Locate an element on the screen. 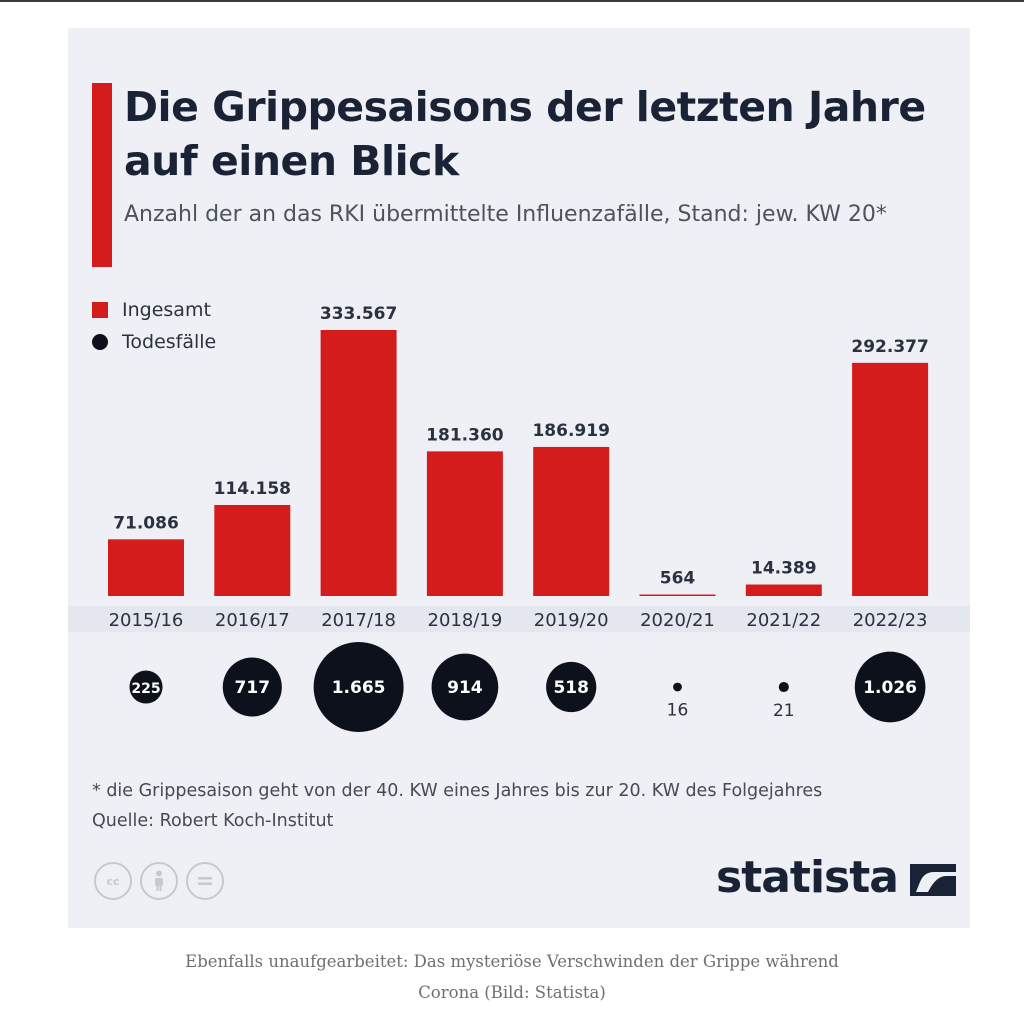 The width and height of the screenshot is (1024, 1014). bar-value-label: 114.158 is located at coordinates (252, 489).